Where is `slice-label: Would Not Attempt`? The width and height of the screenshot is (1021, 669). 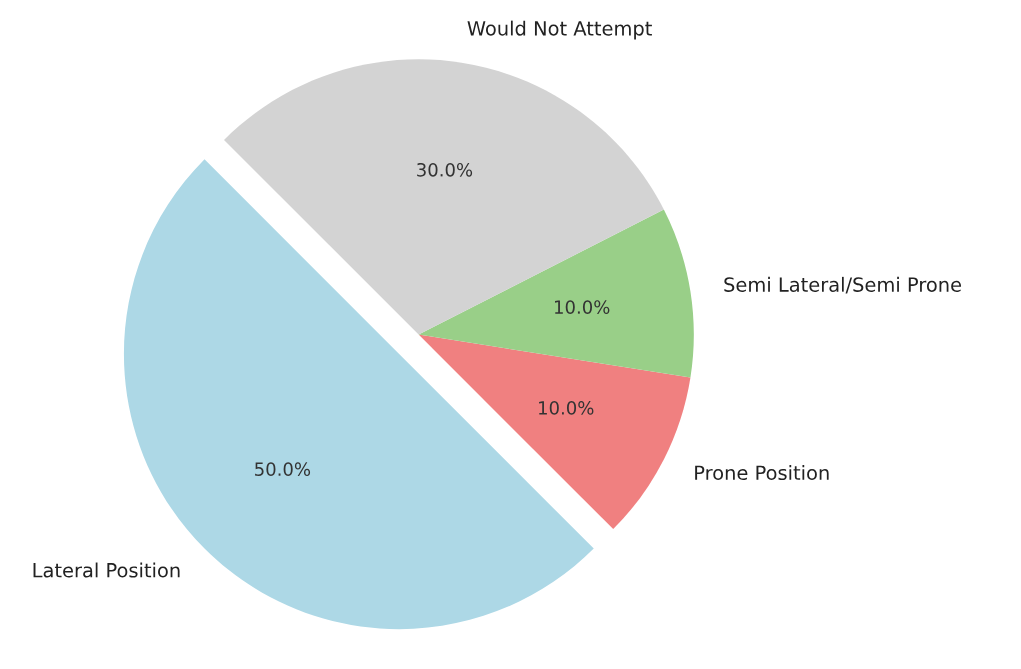 slice-label: Would Not Attempt is located at coordinates (559, 30).